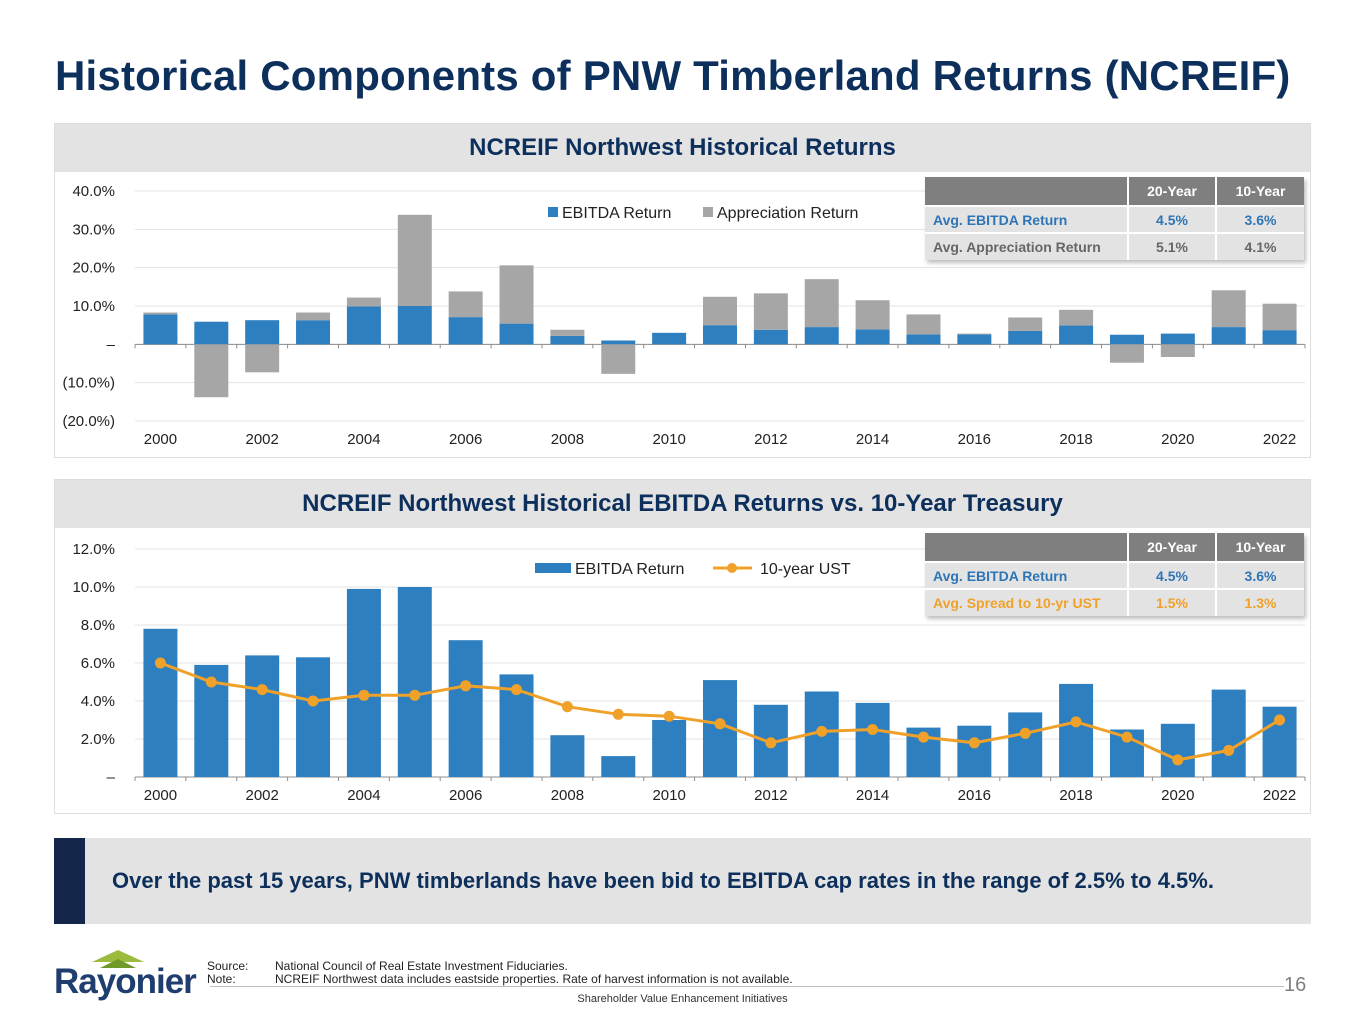 The image size is (1365, 1024). What do you see at coordinates (567, 439) in the screenshot?
I see `x-tick-label: 2008` at bounding box center [567, 439].